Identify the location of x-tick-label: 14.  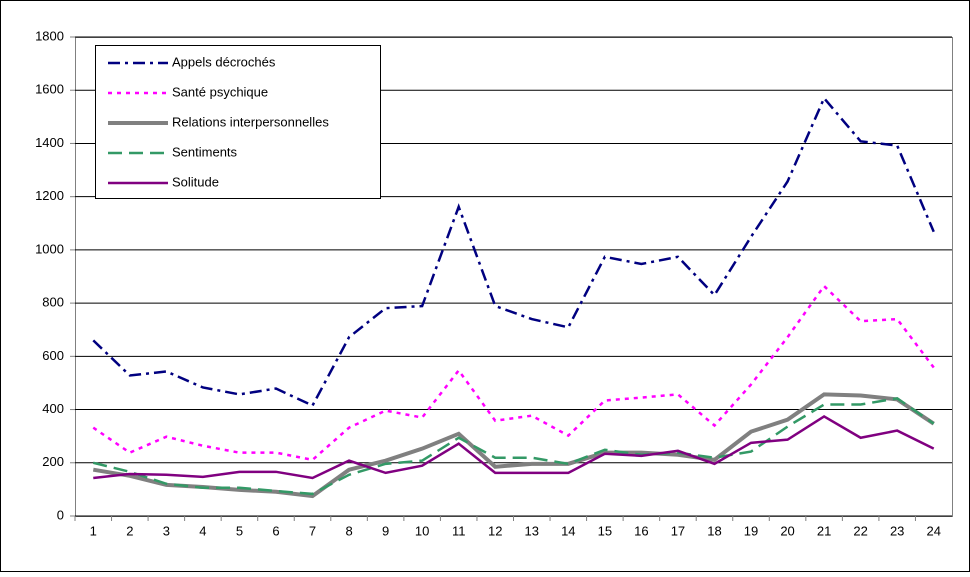
(568, 530).